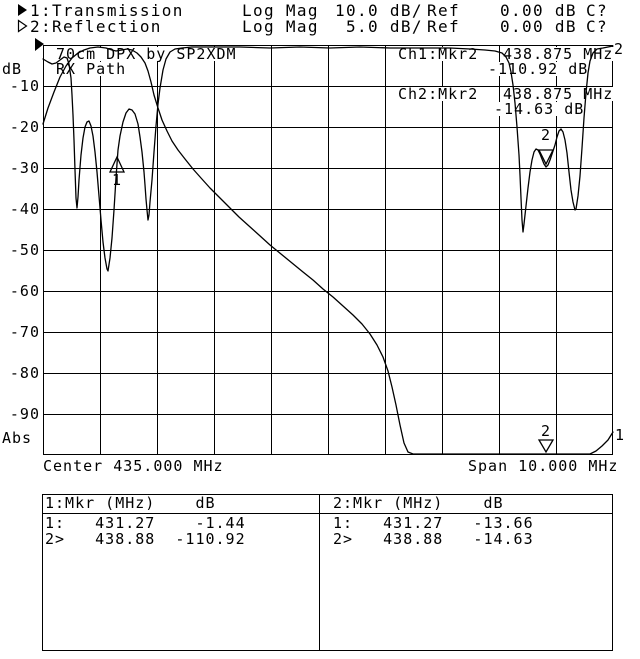 This screenshot has height=659, width=640. What do you see at coordinates (39, 44) in the screenshot?
I see `reference-level-arrow-icon` at bounding box center [39, 44].